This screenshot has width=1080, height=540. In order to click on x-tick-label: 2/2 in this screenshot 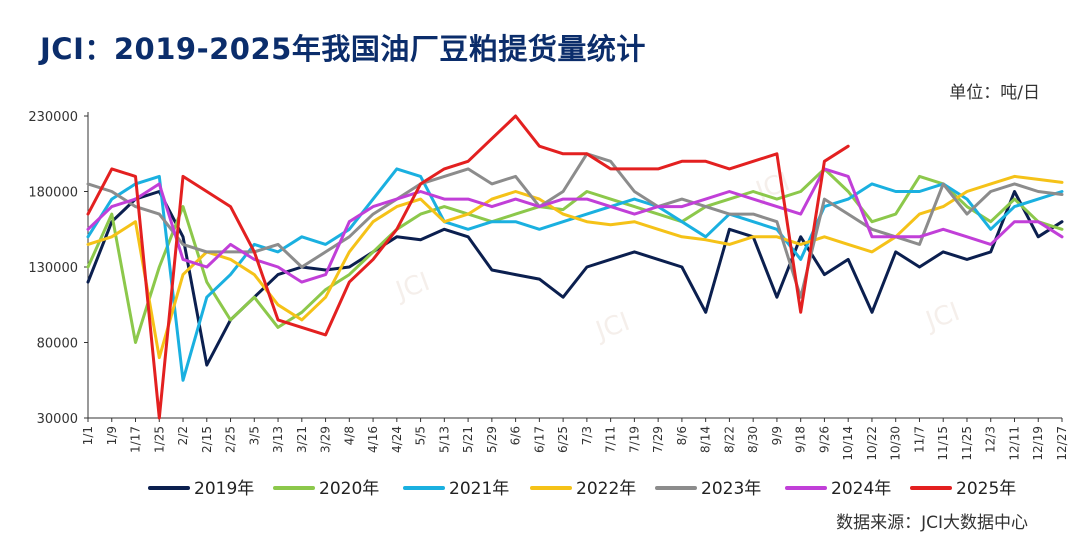, I will do `click(183, 435)`.